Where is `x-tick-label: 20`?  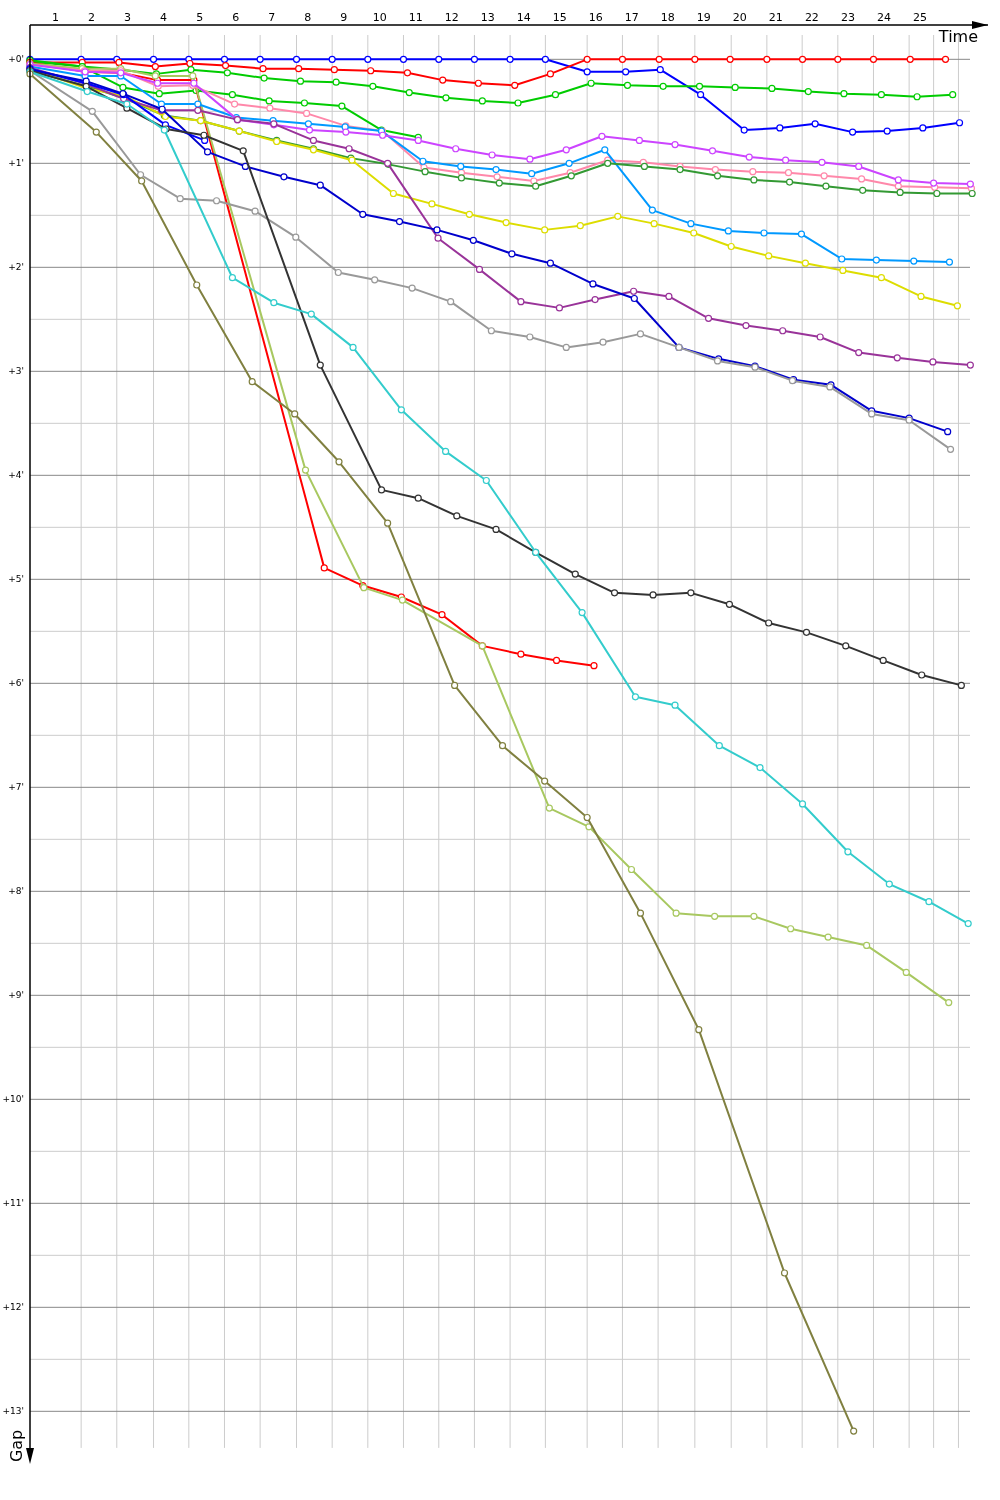 x-tick-label: 20 is located at coordinates (739, 17).